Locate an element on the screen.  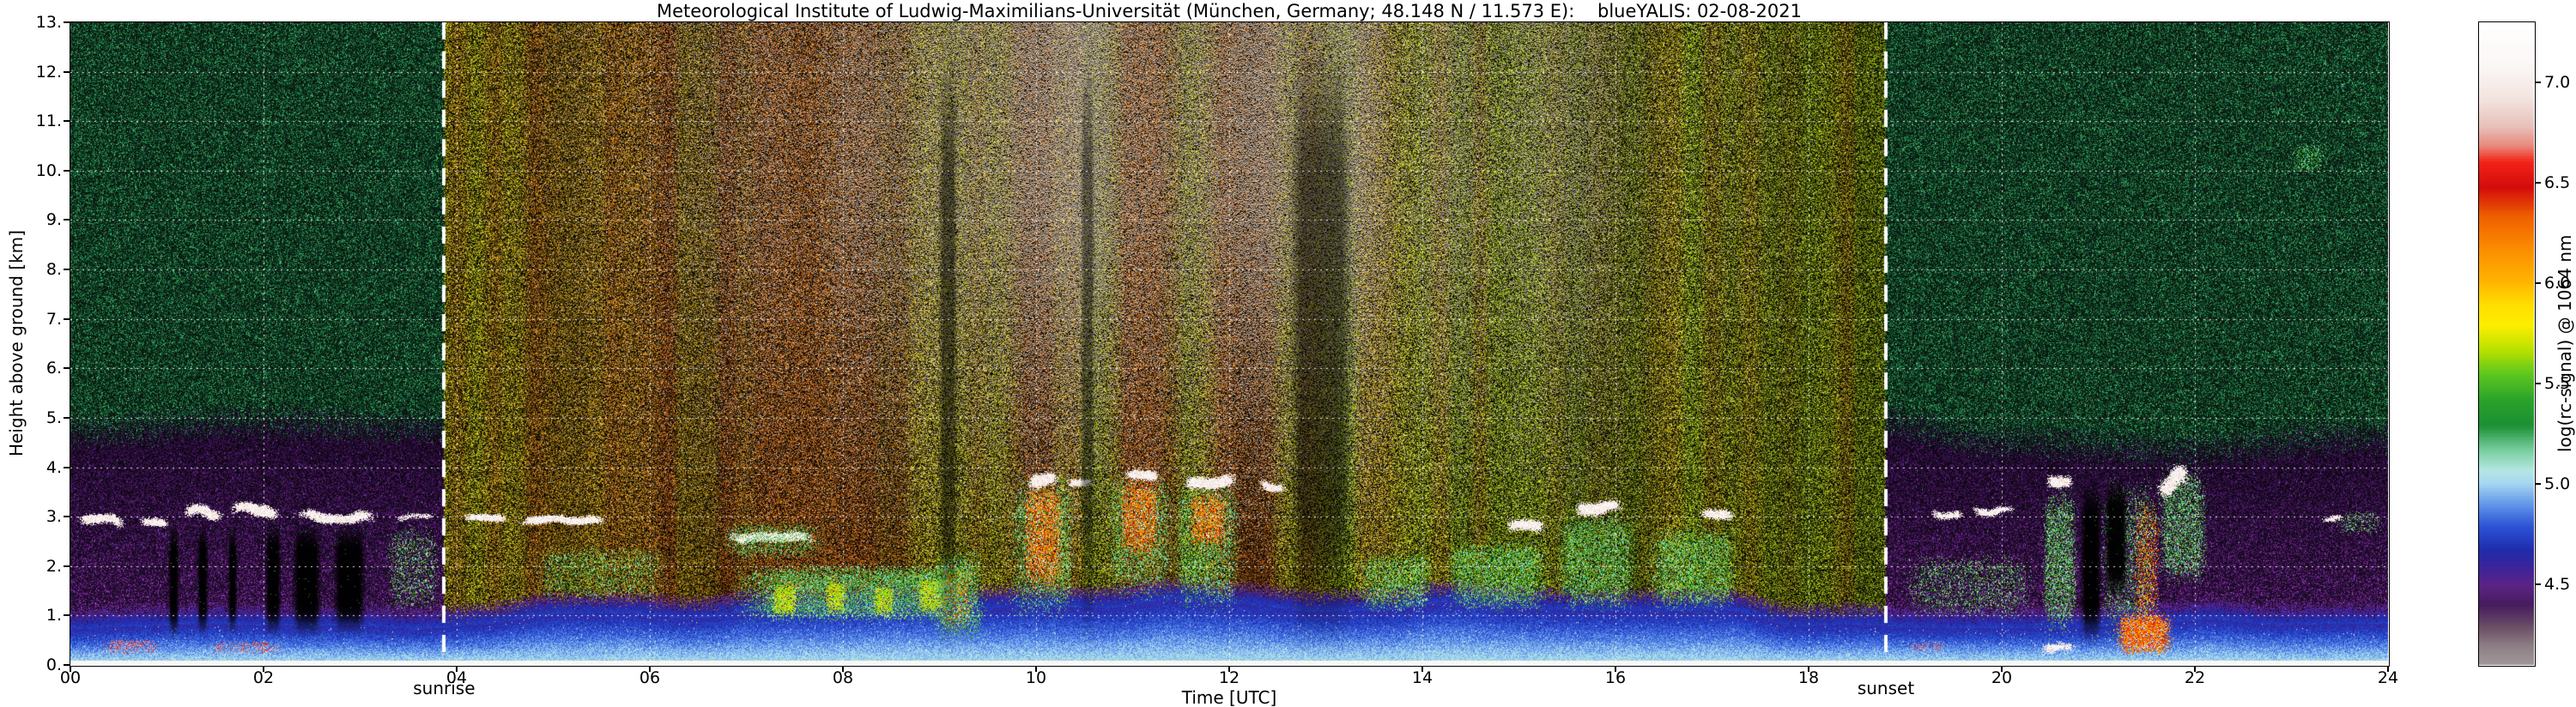
colorbar-gradient-canvas is located at coordinates (2506, 344).